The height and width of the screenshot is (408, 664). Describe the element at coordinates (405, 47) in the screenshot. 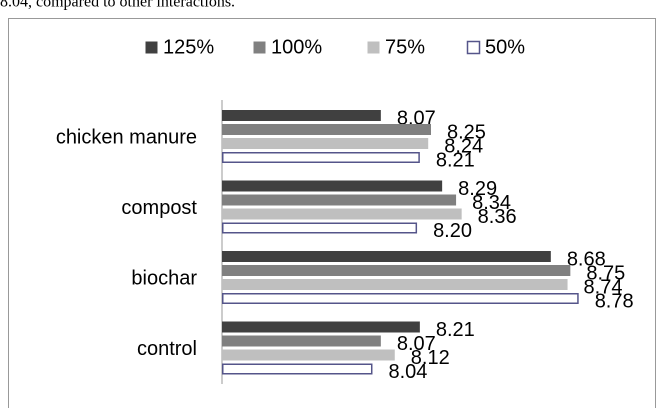

I see `legend-label: 75%` at that location.